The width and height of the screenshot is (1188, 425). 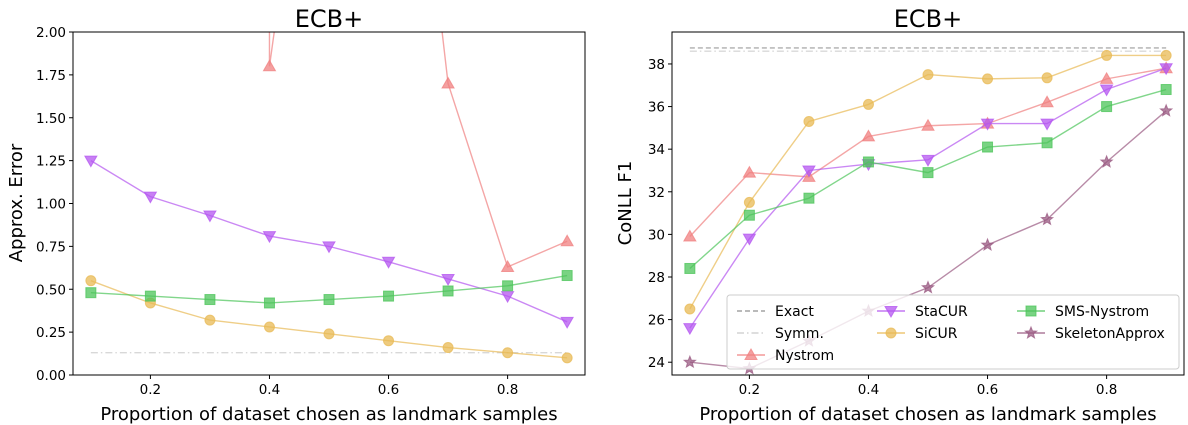 What do you see at coordinates (418, 150) in the screenshot?
I see `series-line-nystrom` at bounding box center [418, 150].